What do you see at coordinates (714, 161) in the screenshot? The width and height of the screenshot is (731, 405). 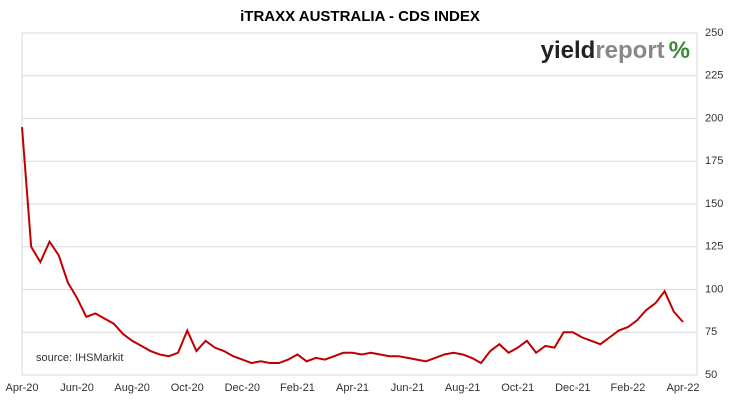 I see `y-tick-label: 175` at bounding box center [714, 161].